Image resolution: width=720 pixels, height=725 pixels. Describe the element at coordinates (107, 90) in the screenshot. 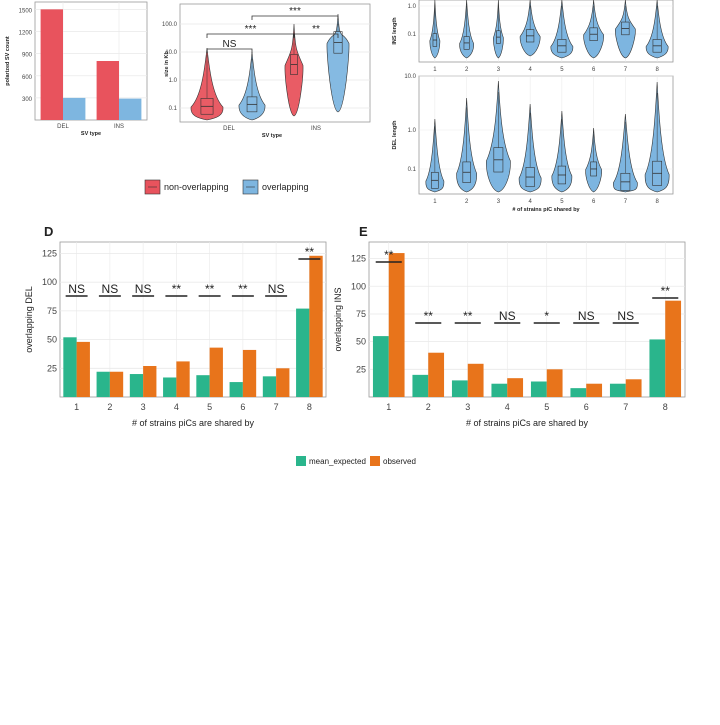

I see `bar-non-overlapping-ins` at that location.